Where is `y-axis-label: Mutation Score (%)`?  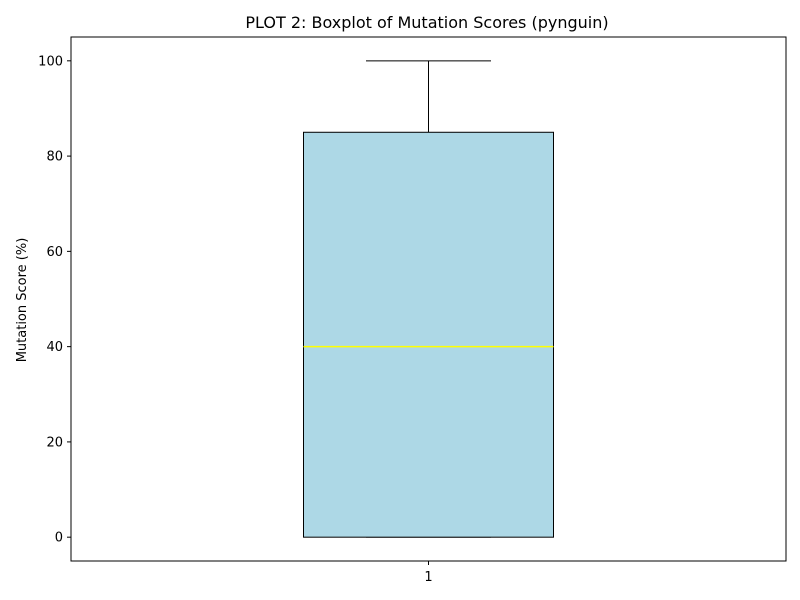
y-axis-label: Mutation Score (%) is located at coordinates (22, 300).